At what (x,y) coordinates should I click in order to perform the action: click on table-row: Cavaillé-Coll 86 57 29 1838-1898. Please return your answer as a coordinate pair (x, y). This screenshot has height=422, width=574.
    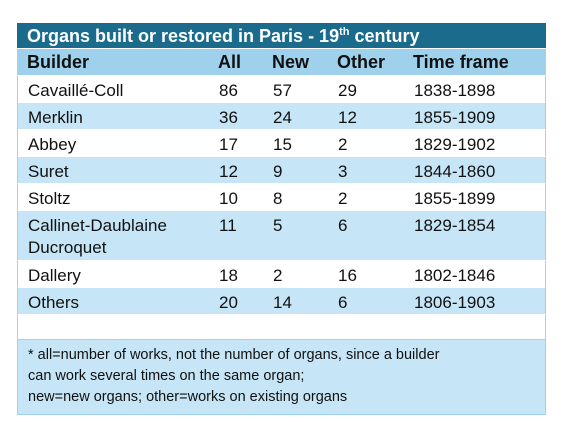
    Looking at the image, I should click on (281, 89).